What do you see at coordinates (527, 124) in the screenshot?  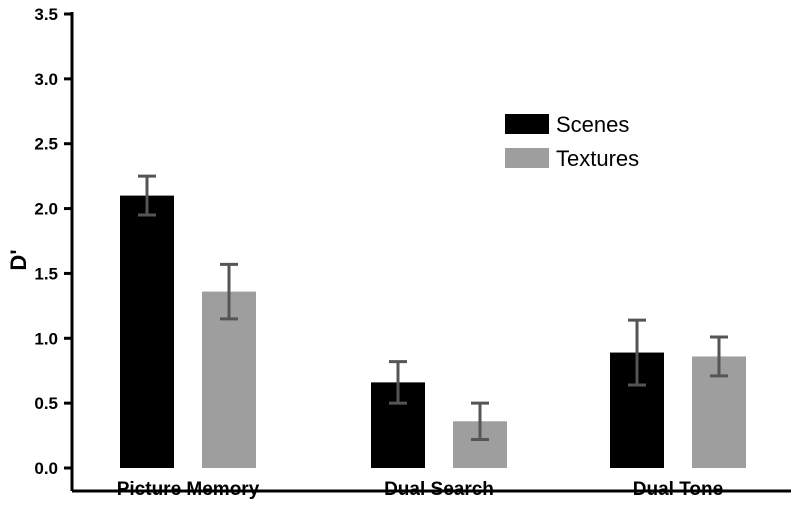 I see `legend-swatch-scenes` at bounding box center [527, 124].